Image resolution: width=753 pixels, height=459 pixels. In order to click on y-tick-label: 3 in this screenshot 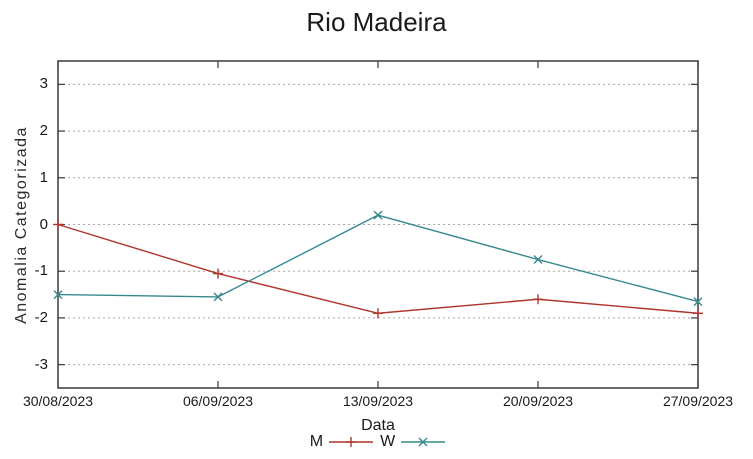, I will do `click(43, 84)`.